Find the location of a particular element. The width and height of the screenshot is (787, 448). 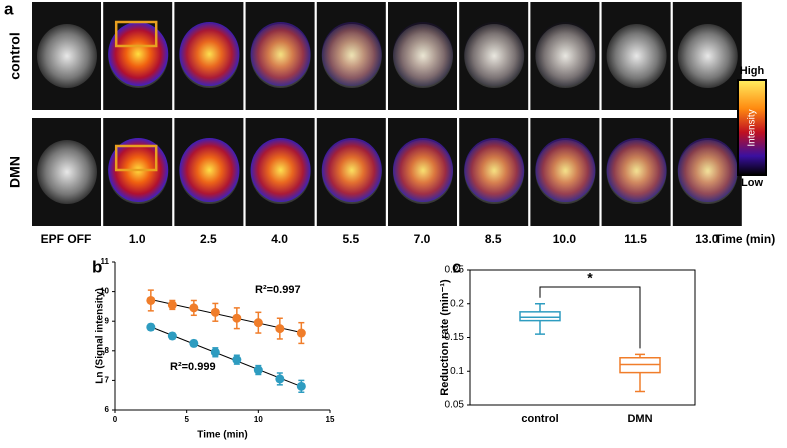

time-label: 2.5 is located at coordinates (208, 239).